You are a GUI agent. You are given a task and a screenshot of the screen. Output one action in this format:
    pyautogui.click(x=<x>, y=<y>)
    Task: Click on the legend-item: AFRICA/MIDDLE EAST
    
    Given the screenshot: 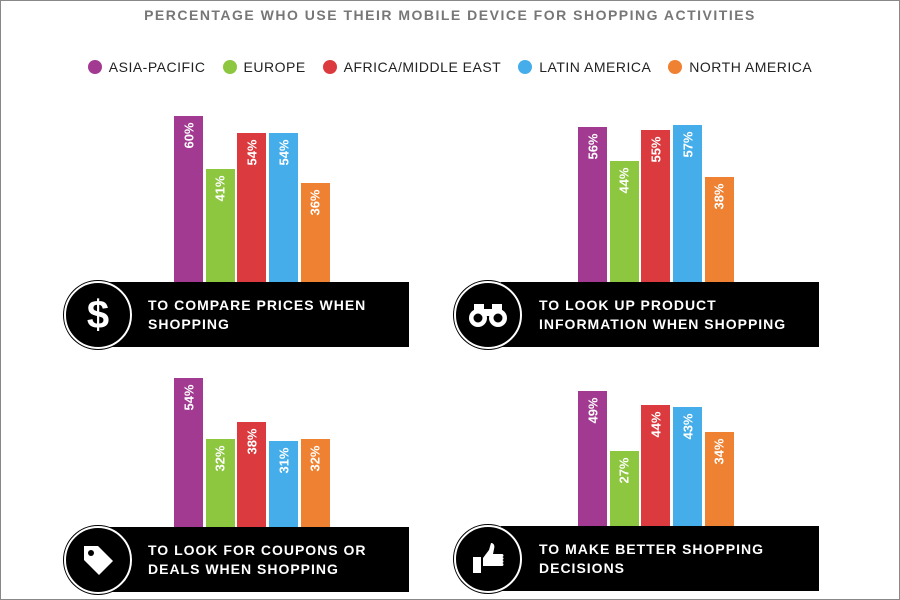 What is the action you would take?
    pyautogui.click(x=412, y=67)
    